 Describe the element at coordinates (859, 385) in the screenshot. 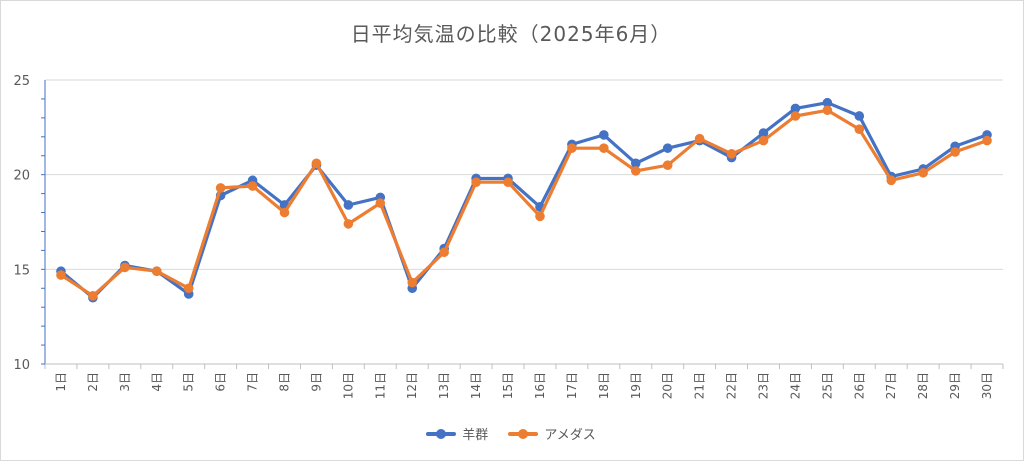

I see `x-tick-label: 26日` at that location.